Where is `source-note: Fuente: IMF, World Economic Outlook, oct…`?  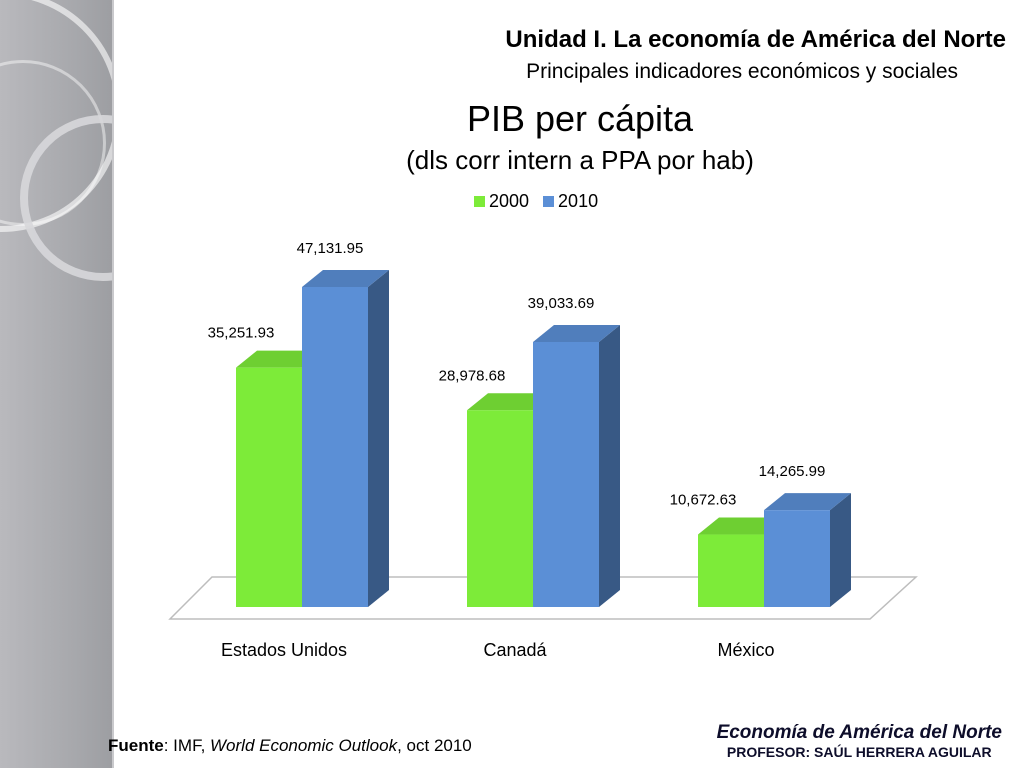
source-note: Fuente: IMF, World Economic Outlook, oct… is located at coordinates (290, 746).